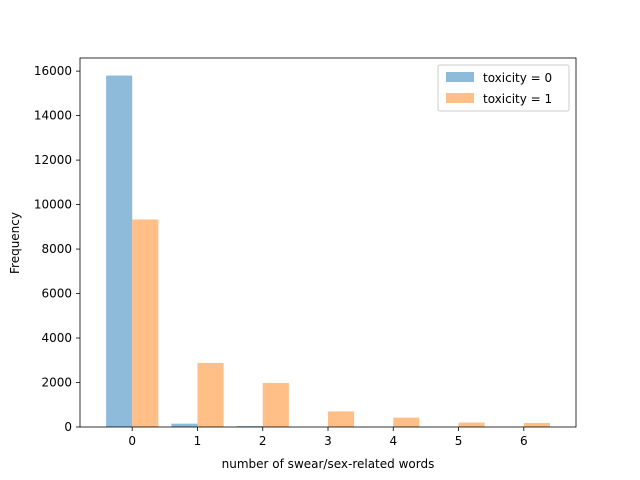 This screenshot has height=480, width=640. What do you see at coordinates (263, 441) in the screenshot?
I see `x-tick-label-2: 2` at bounding box center [263, 441].